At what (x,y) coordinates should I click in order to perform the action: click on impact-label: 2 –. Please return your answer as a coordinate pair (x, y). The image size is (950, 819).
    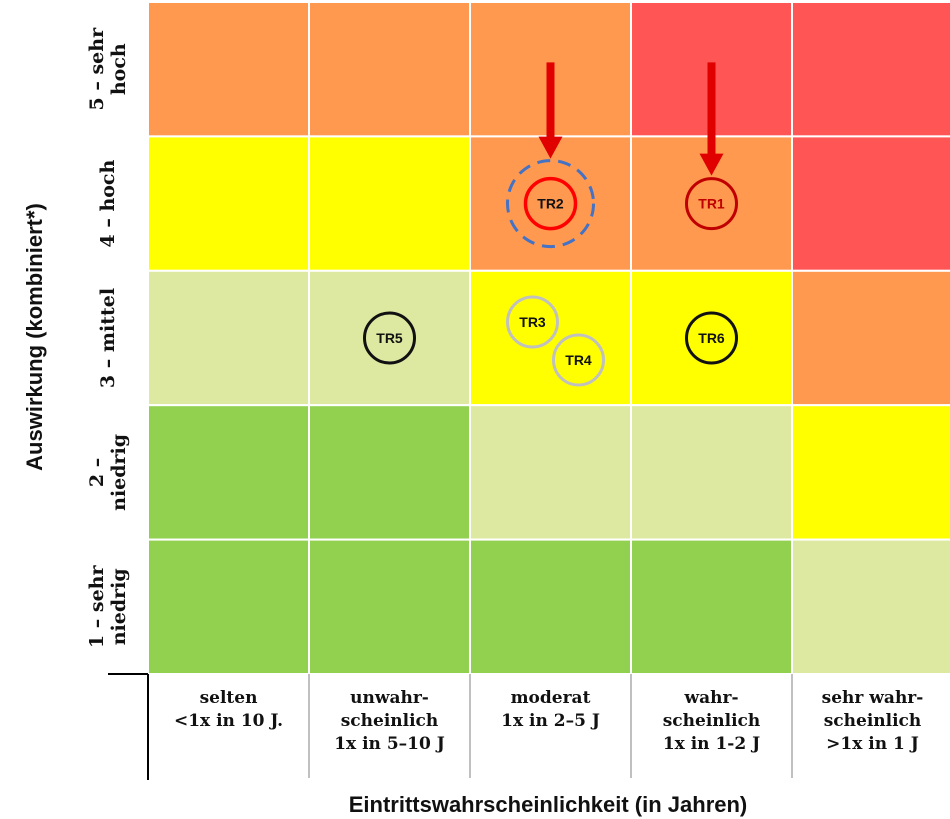
    Looking at the image, I should click on (97, 472).